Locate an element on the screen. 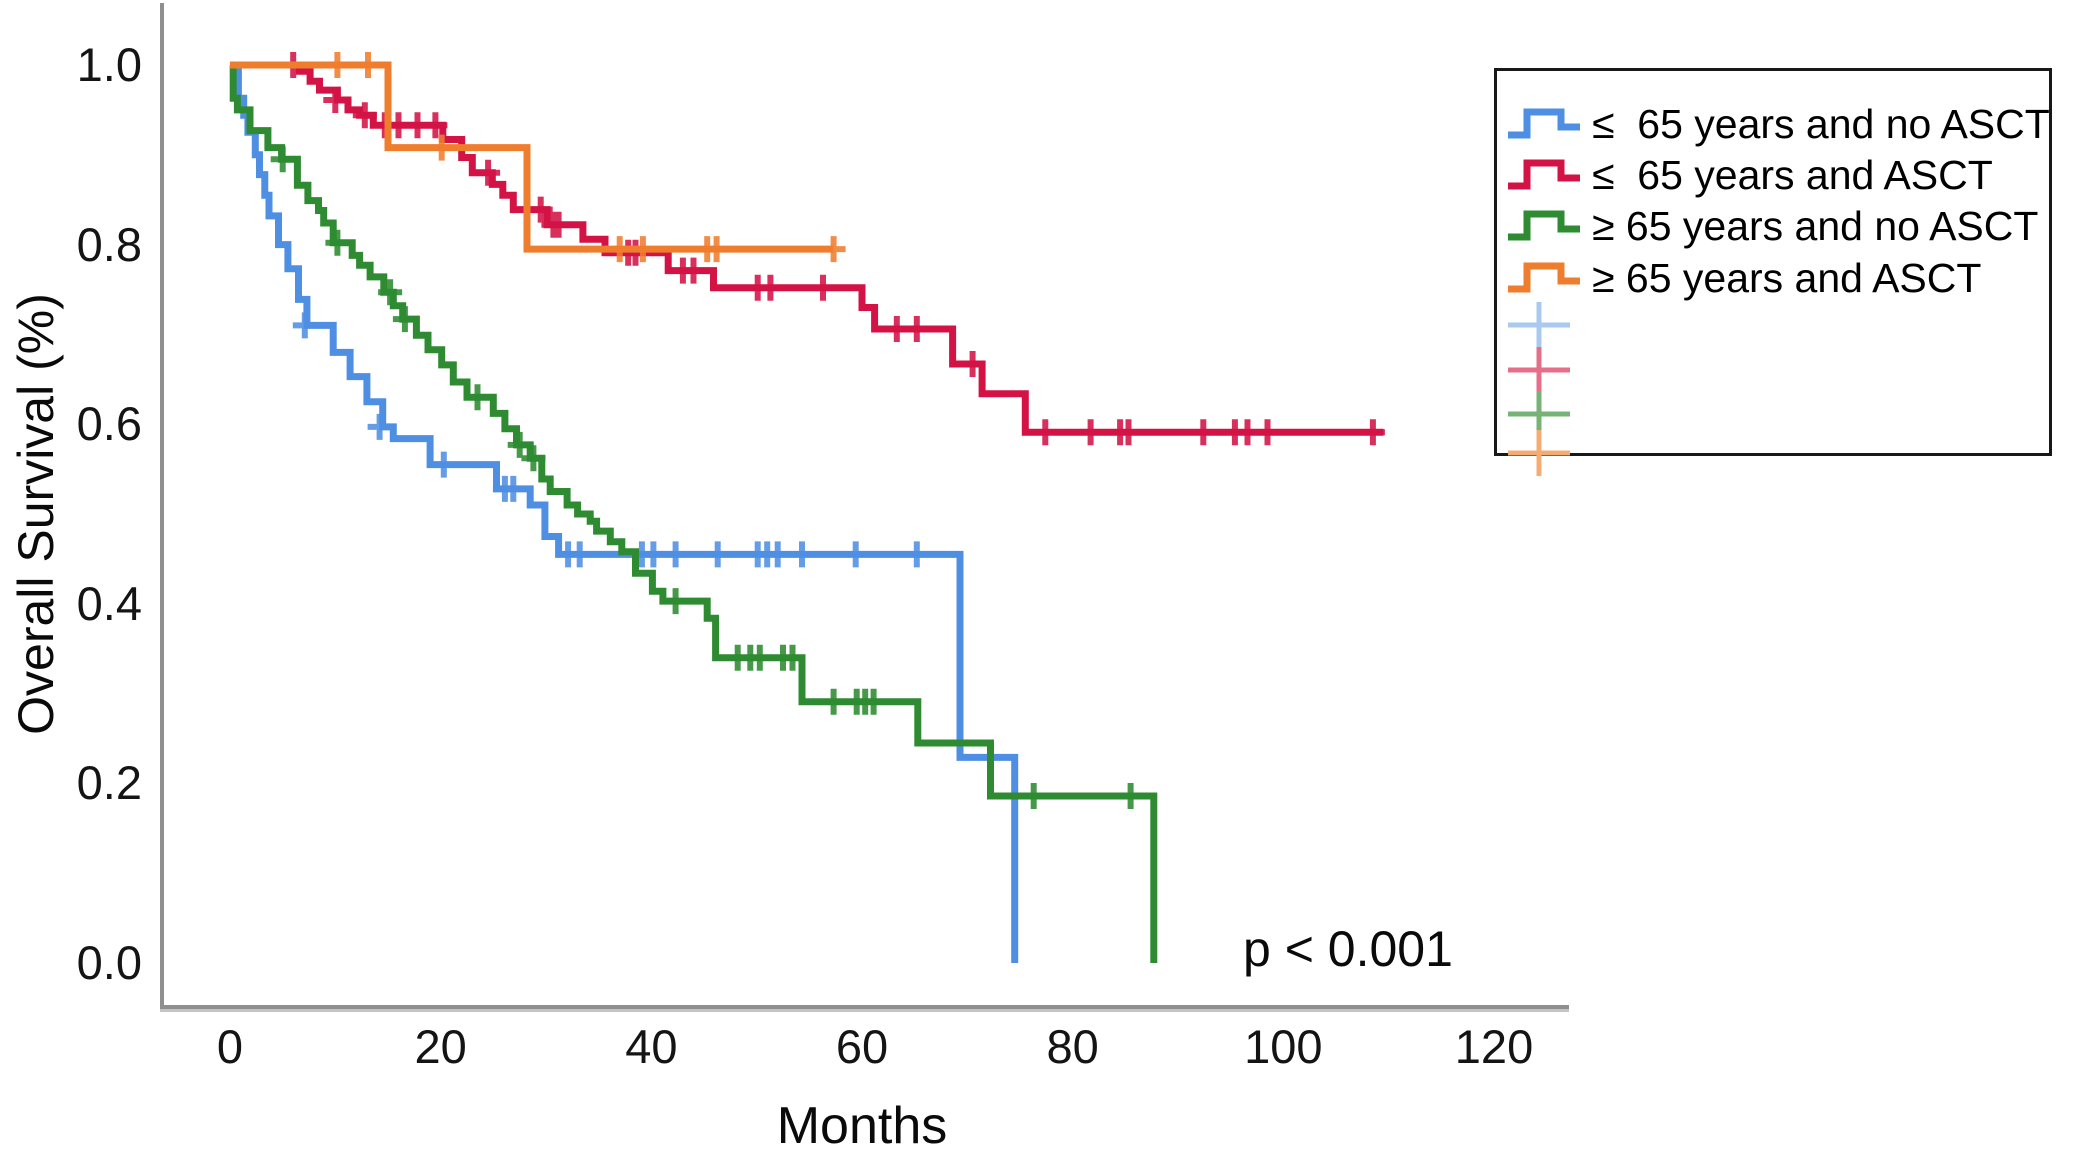 The height and width of the screenshot is (1165, 2088). x-tick-label: 80 is located at coordinates (1072, 1046).